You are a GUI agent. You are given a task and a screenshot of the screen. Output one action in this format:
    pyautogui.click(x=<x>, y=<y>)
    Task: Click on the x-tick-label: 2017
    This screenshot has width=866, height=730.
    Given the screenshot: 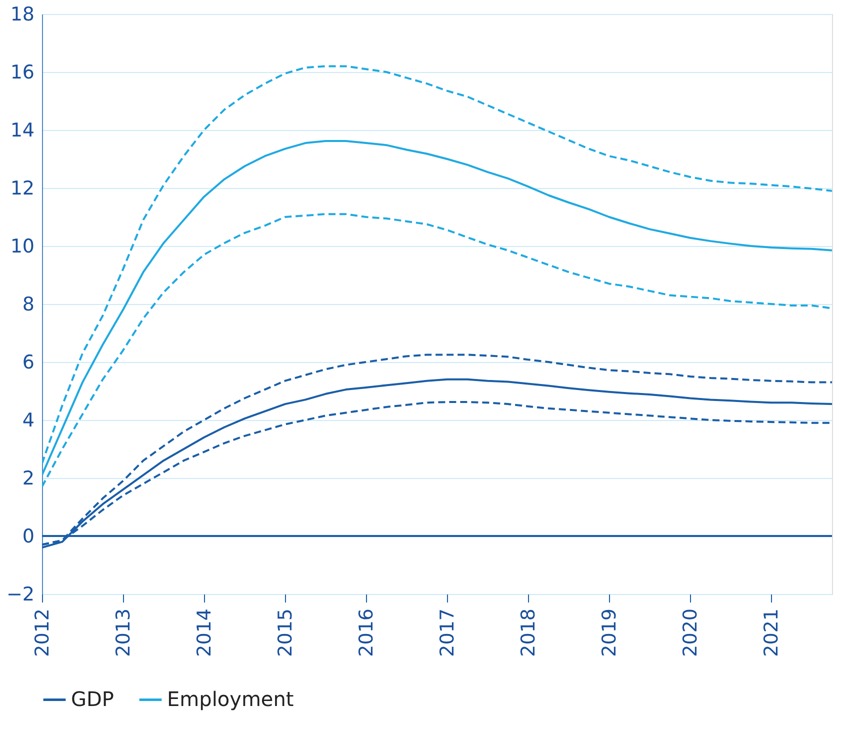 What is the action you would take?
    pyautogui.click(x=447, y=632)
    